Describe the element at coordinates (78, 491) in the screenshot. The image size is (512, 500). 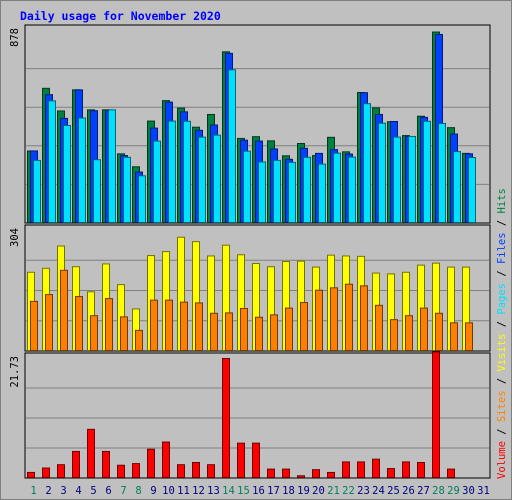
I see `x-tick-label-4: 4` at that location.